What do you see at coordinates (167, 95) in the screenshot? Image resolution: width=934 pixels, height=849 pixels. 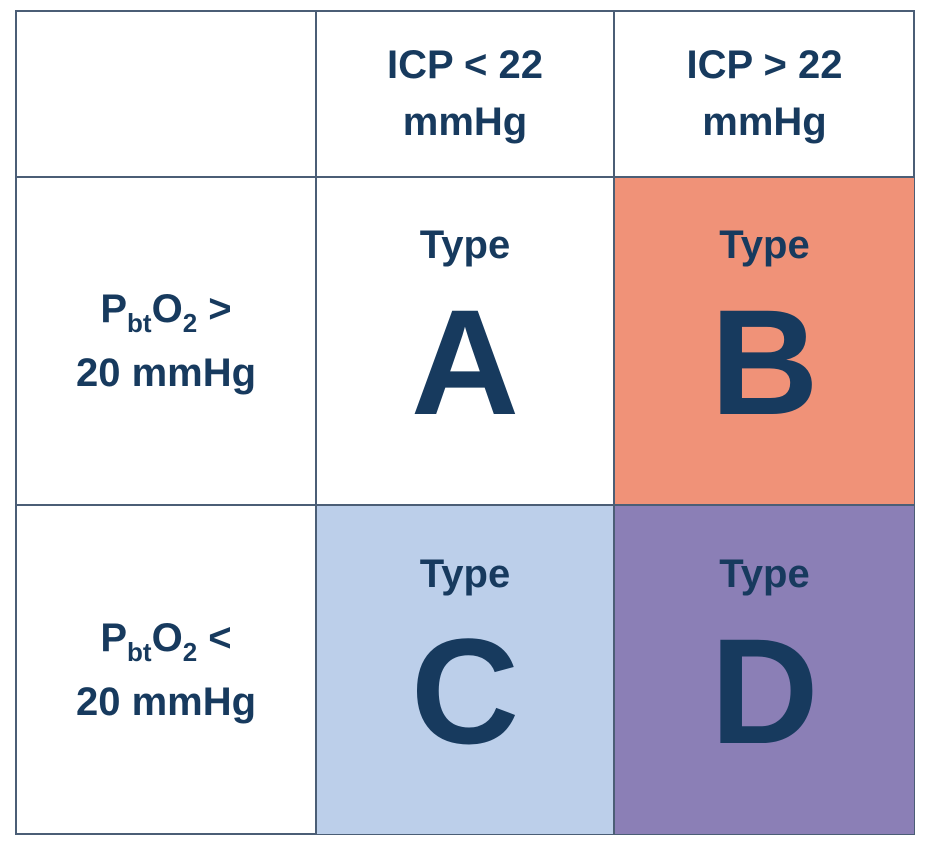 I see `corner-cell` at bounding box center [167, 95].